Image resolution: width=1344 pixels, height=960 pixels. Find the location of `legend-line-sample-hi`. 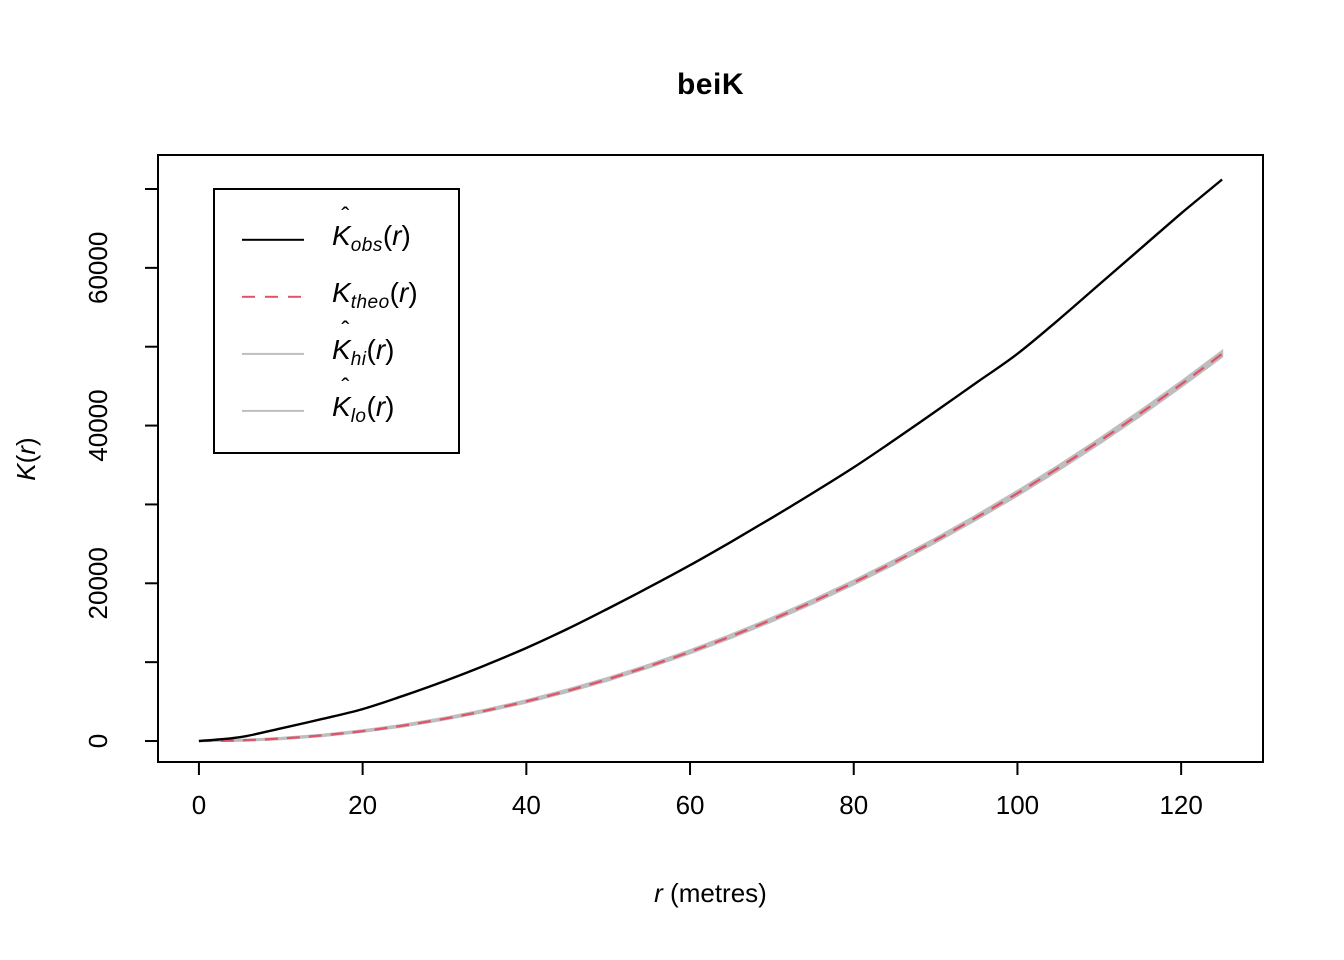

legend-line-sample-hi is located at coordinates (273, 354).